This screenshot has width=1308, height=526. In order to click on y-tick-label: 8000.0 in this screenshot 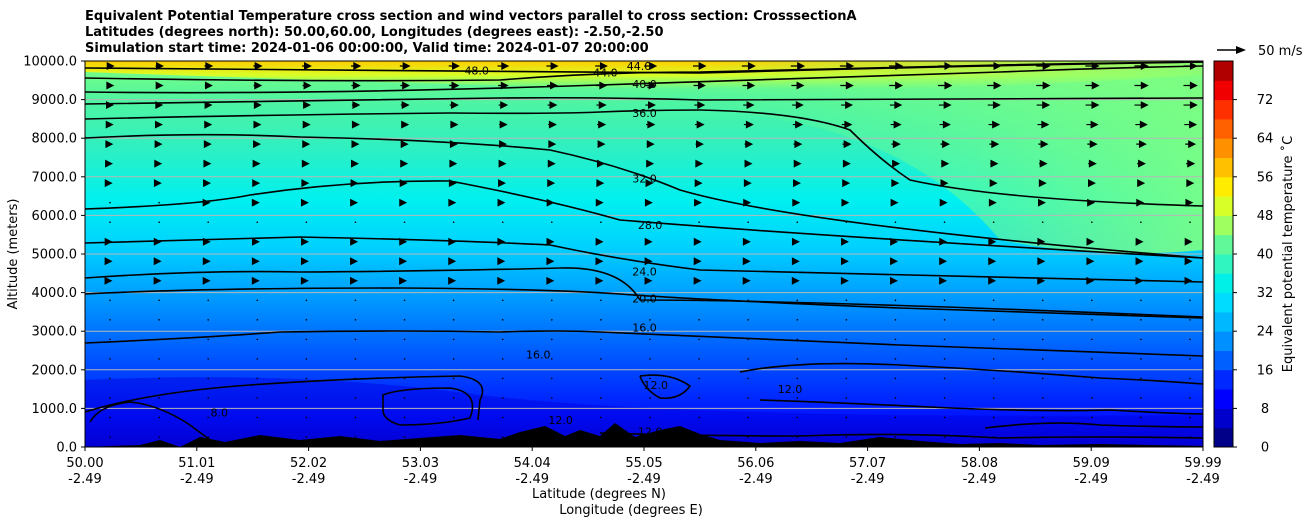, I will do `click(55, 139)`.